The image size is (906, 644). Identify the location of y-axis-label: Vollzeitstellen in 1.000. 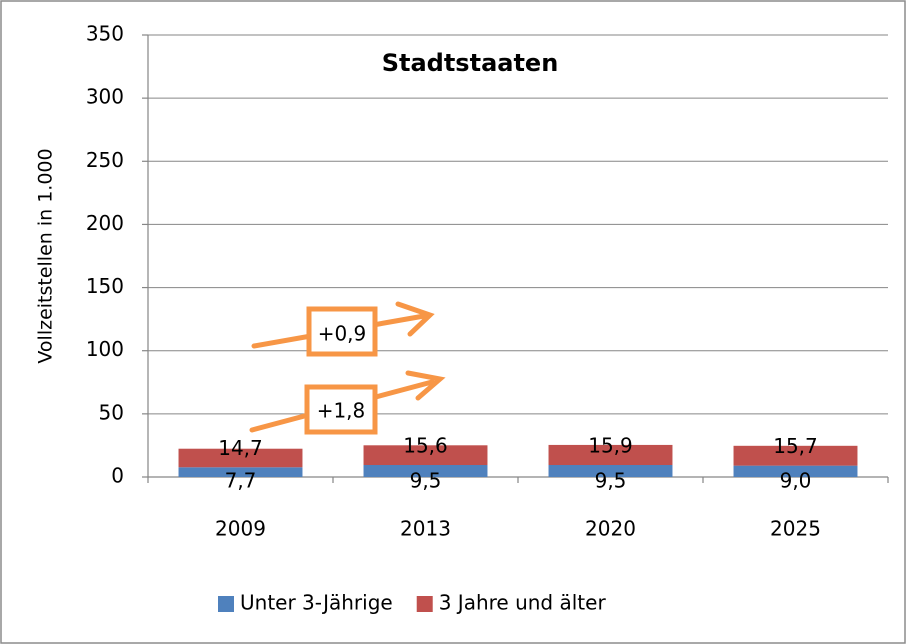
(46, 255).